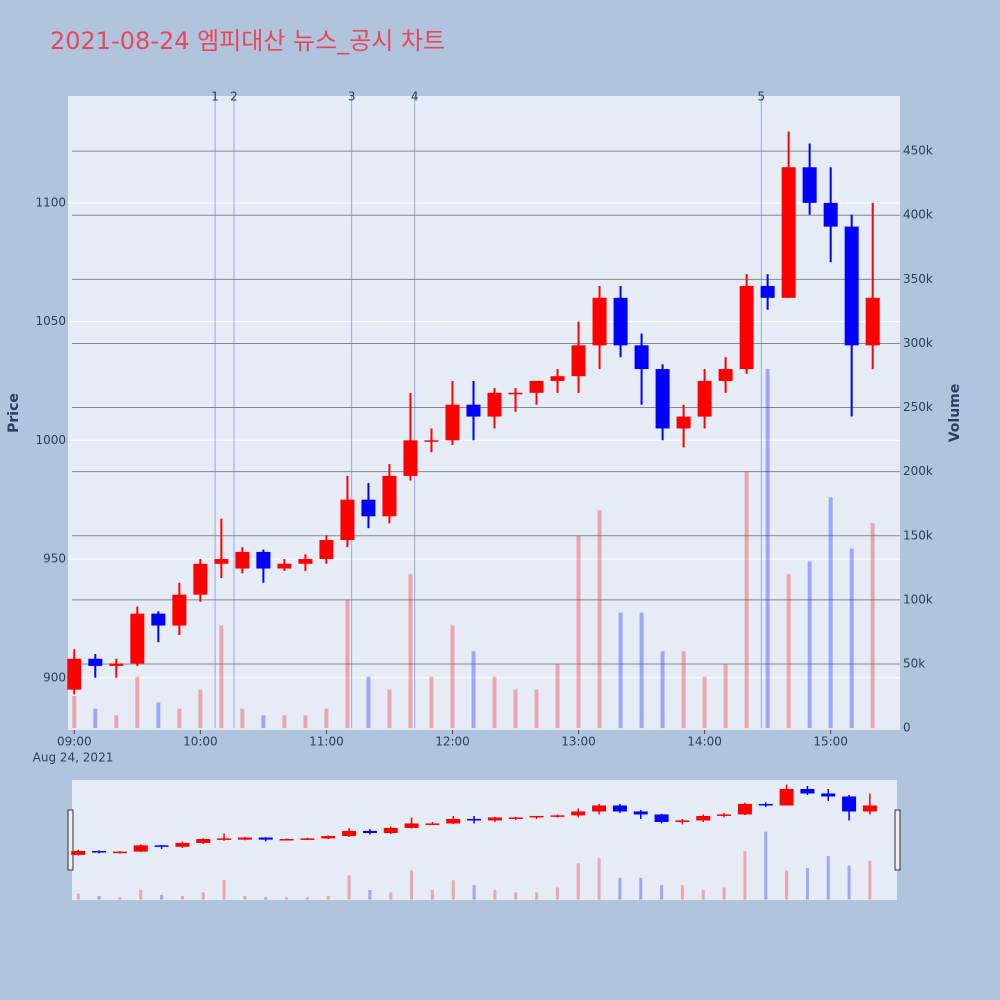 Image resolution: width=1000 pixels, height=1000 pixels. Describe the element at coordinates (918, 471) in the screenshot. I see `y2-tick-label: 200k` at that location.